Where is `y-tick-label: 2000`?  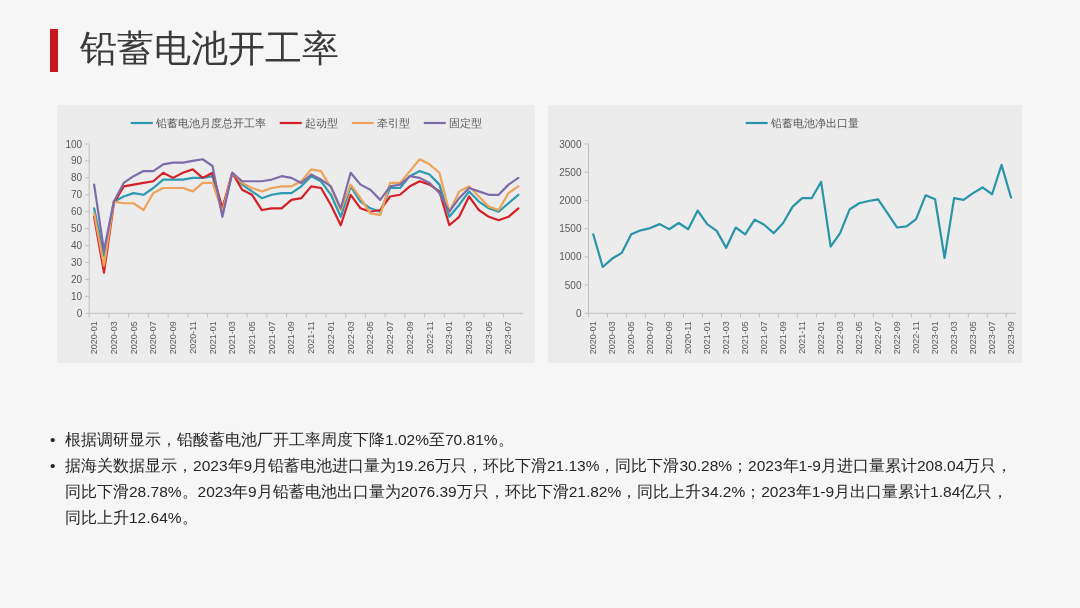
y-tick-label: 2000 is located at coordinates (570, 200).